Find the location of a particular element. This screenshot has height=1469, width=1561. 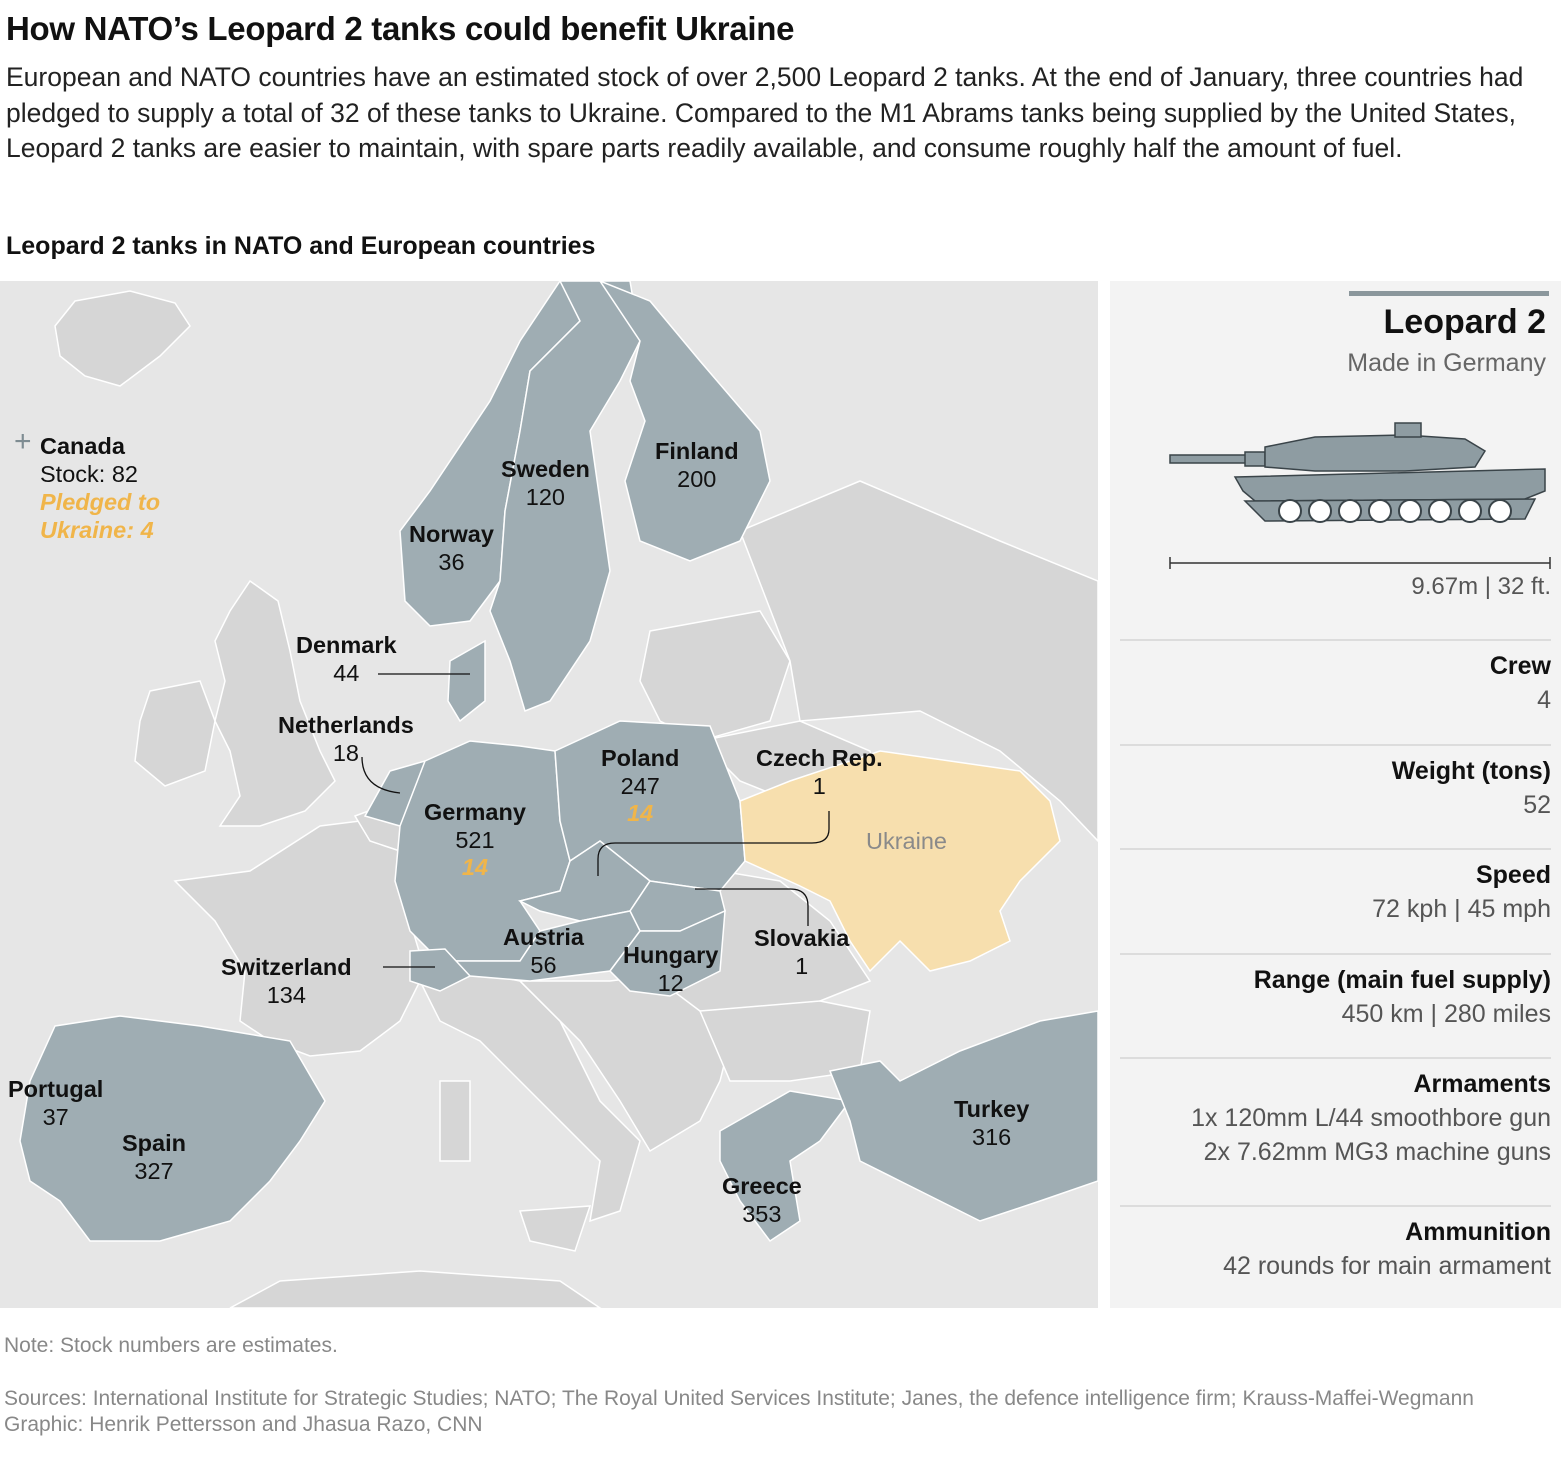

spec-label: Armaments is located at coordinates (1482, 1084).